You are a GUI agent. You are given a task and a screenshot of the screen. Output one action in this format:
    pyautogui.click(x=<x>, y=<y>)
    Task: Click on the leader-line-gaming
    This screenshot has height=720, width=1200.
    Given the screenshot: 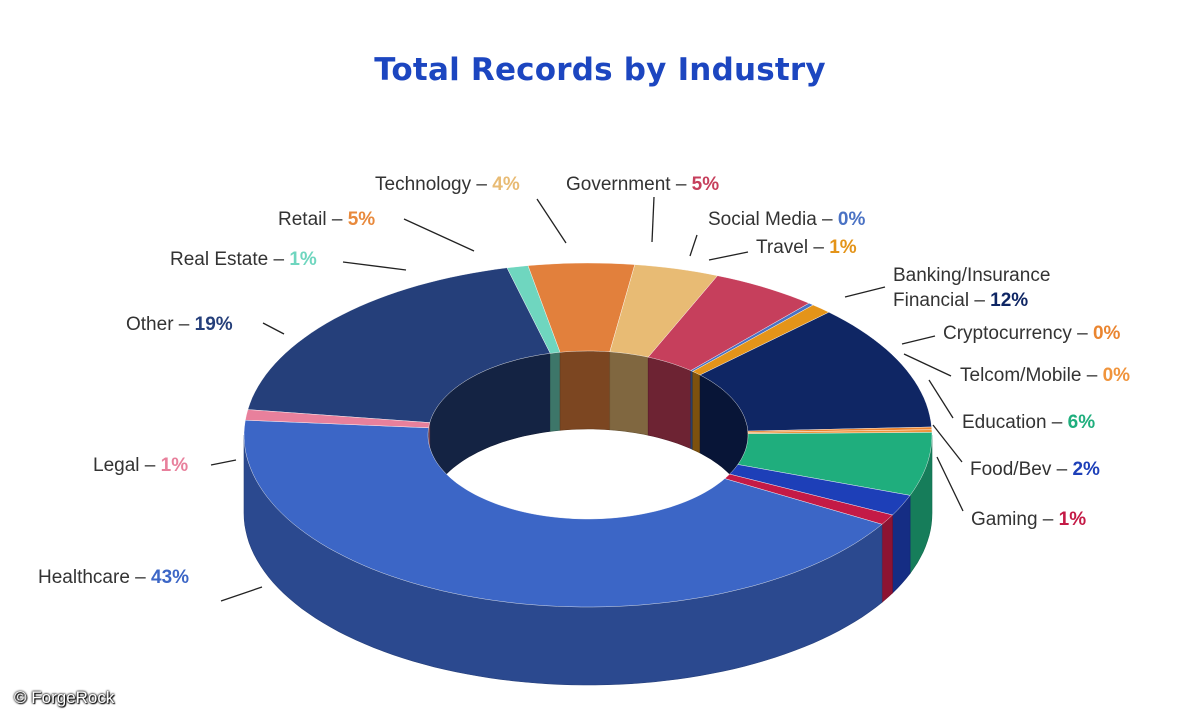 What is the action you would take?
    pyautogui.click(x=950, y=484)
    